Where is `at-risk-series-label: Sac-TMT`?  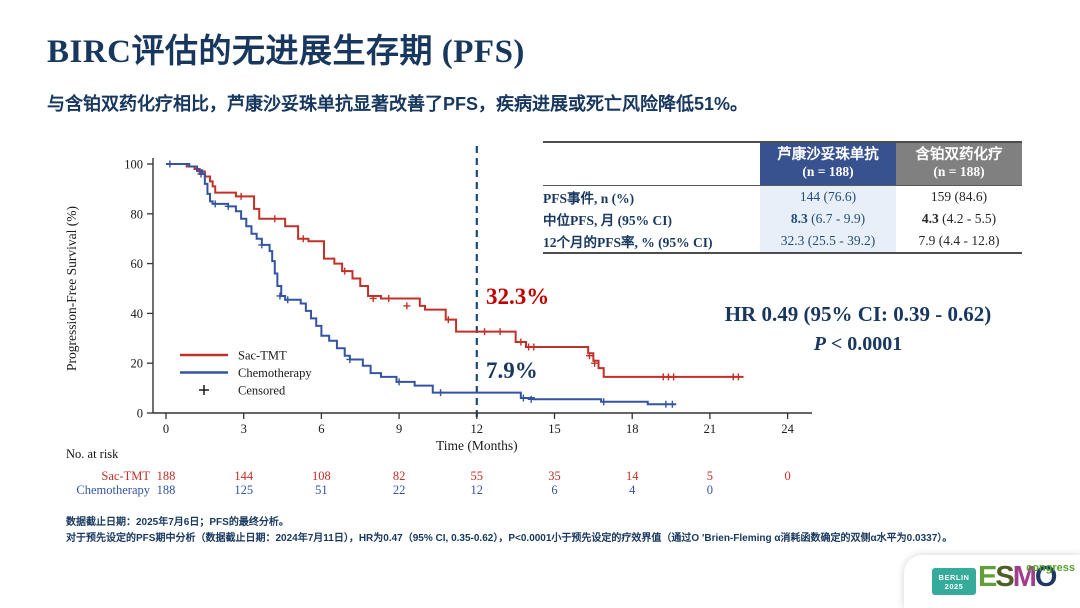 at-risk-series-label: Sac-TMT is located at coordinates (125, 476).